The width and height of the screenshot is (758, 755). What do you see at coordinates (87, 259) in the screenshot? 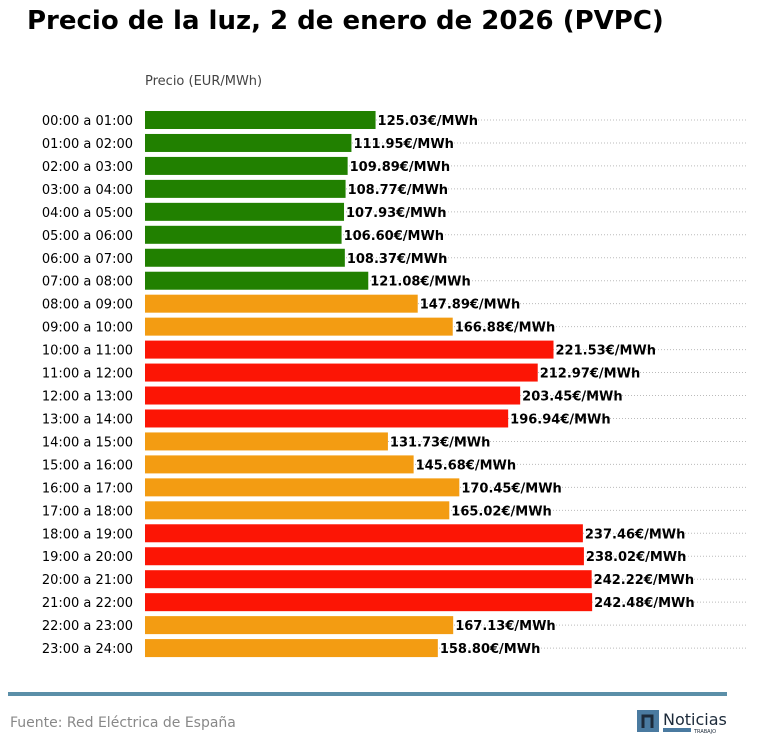
I see `category-label: 06:00 a 07:00` at bounding box center [87, 259].